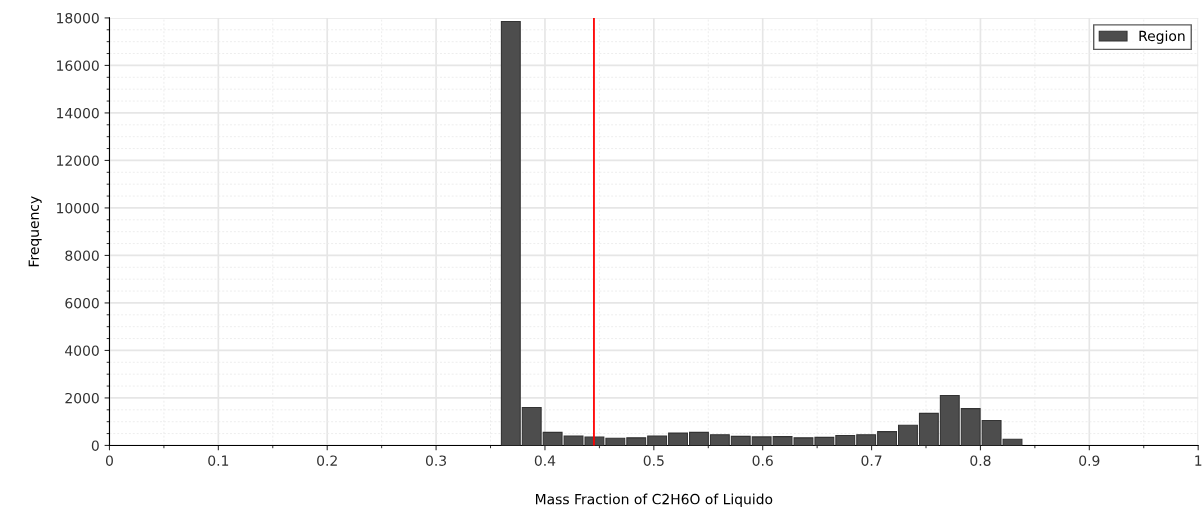 The width and height of the screenshot is (1203, 512). I want to click on x-tick-label: 0.3, so click(436, 460).